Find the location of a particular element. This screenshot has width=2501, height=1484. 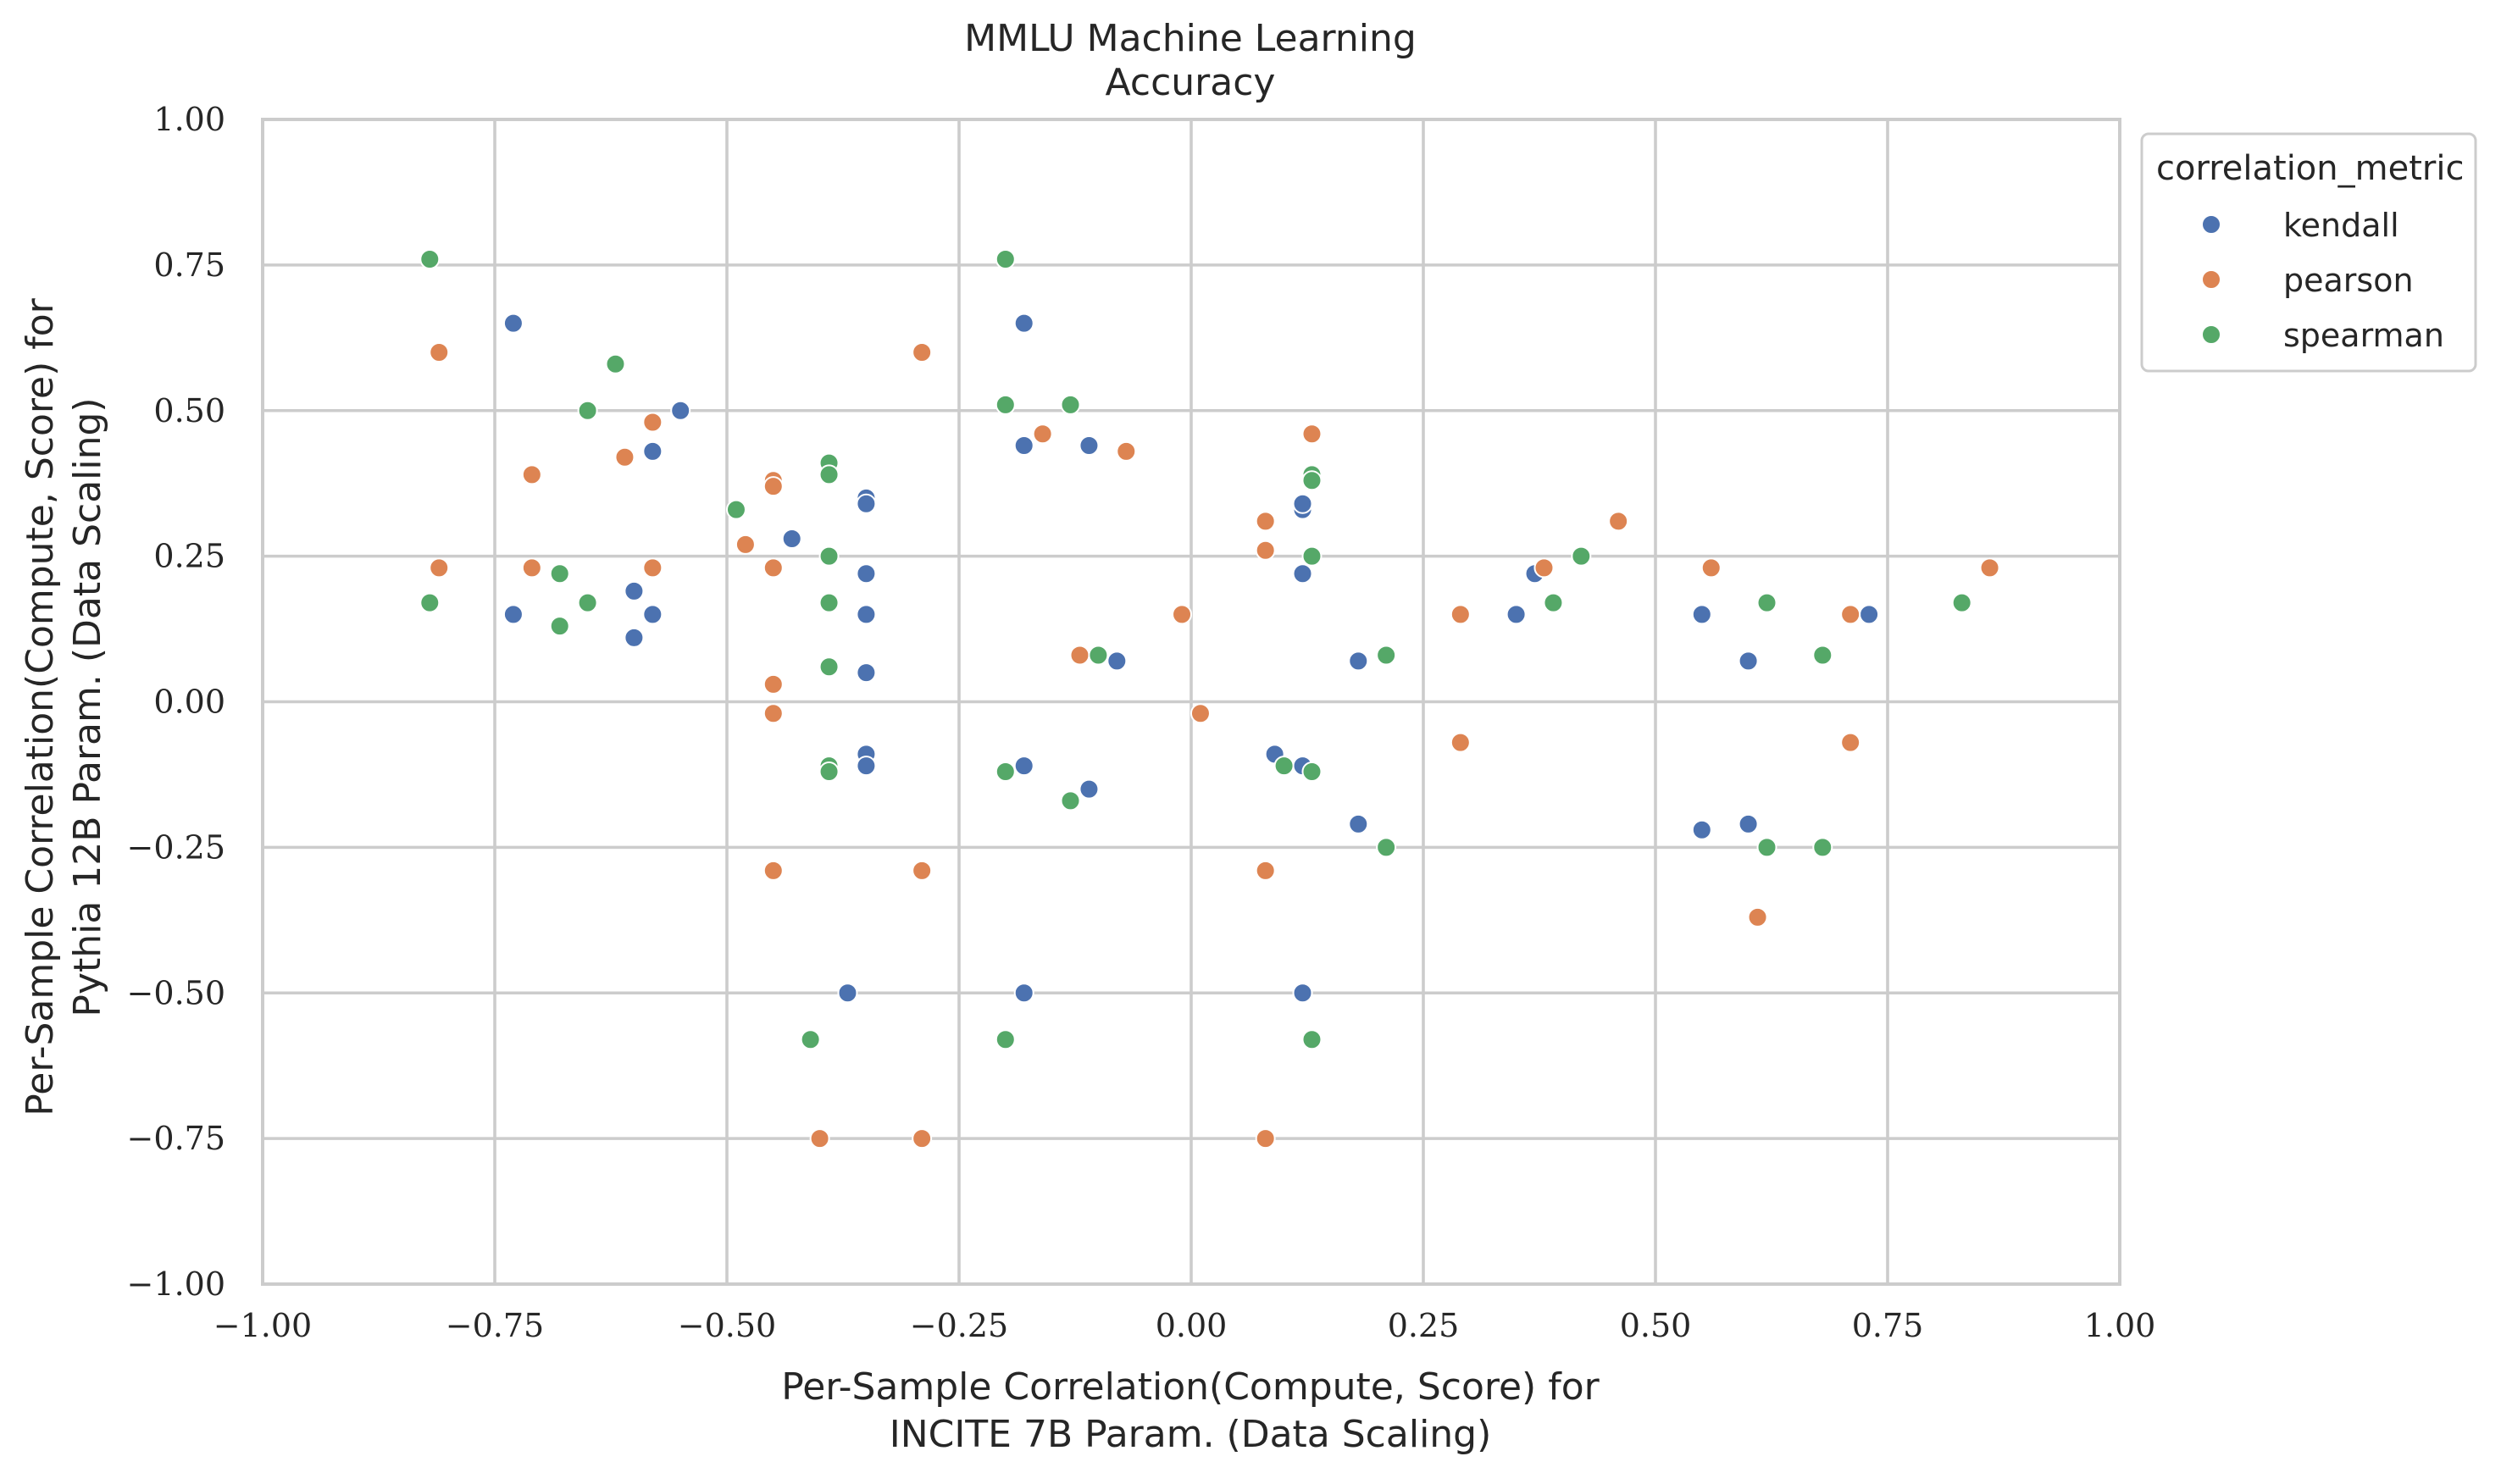

x-tick-label: 0.25 is located at coordinates (1424, 1325).